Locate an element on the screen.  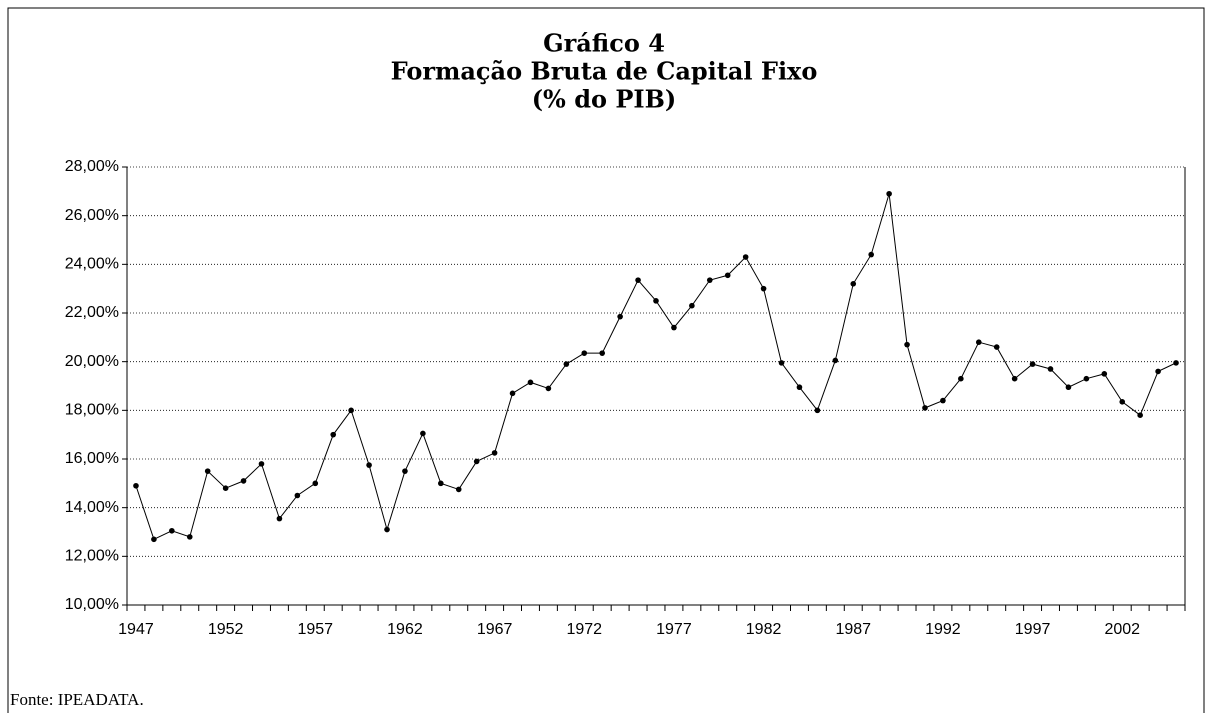
y-tick-label: 14,00% is located at coordinates (92, 507).